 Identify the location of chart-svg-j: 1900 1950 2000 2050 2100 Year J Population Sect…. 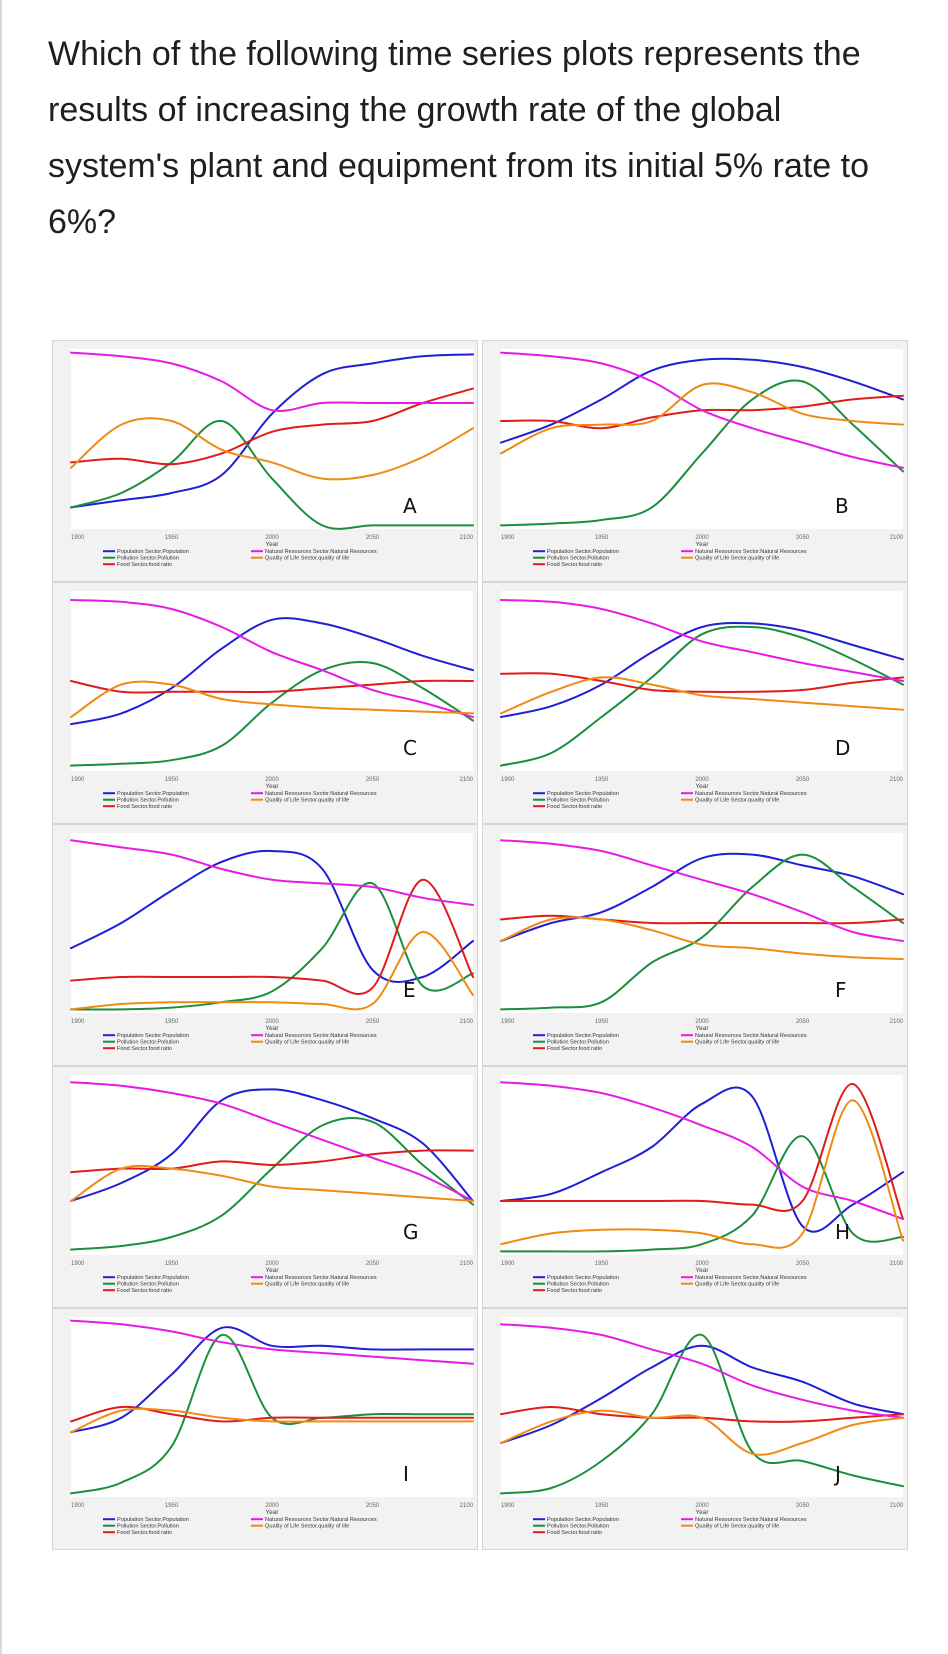
(702, 1426).